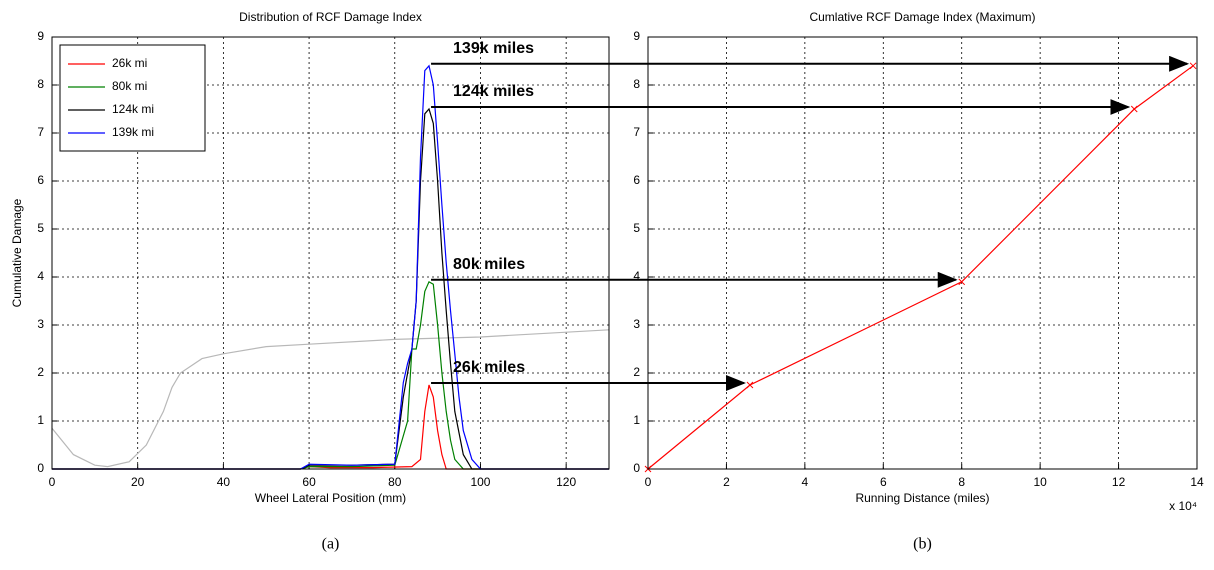  I want to click on x-tick-label: 14, so click(1197, 482).